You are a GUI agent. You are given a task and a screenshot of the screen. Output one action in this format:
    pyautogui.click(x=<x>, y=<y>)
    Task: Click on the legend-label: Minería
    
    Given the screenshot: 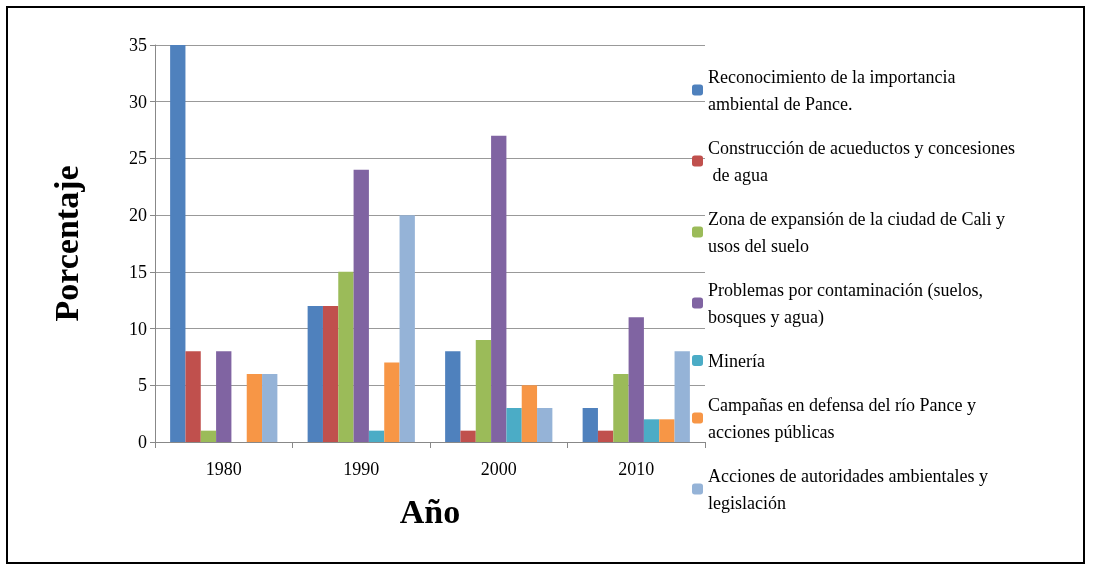 What is the action you would take?
    pyautogui.click(x=736, y=360)
    